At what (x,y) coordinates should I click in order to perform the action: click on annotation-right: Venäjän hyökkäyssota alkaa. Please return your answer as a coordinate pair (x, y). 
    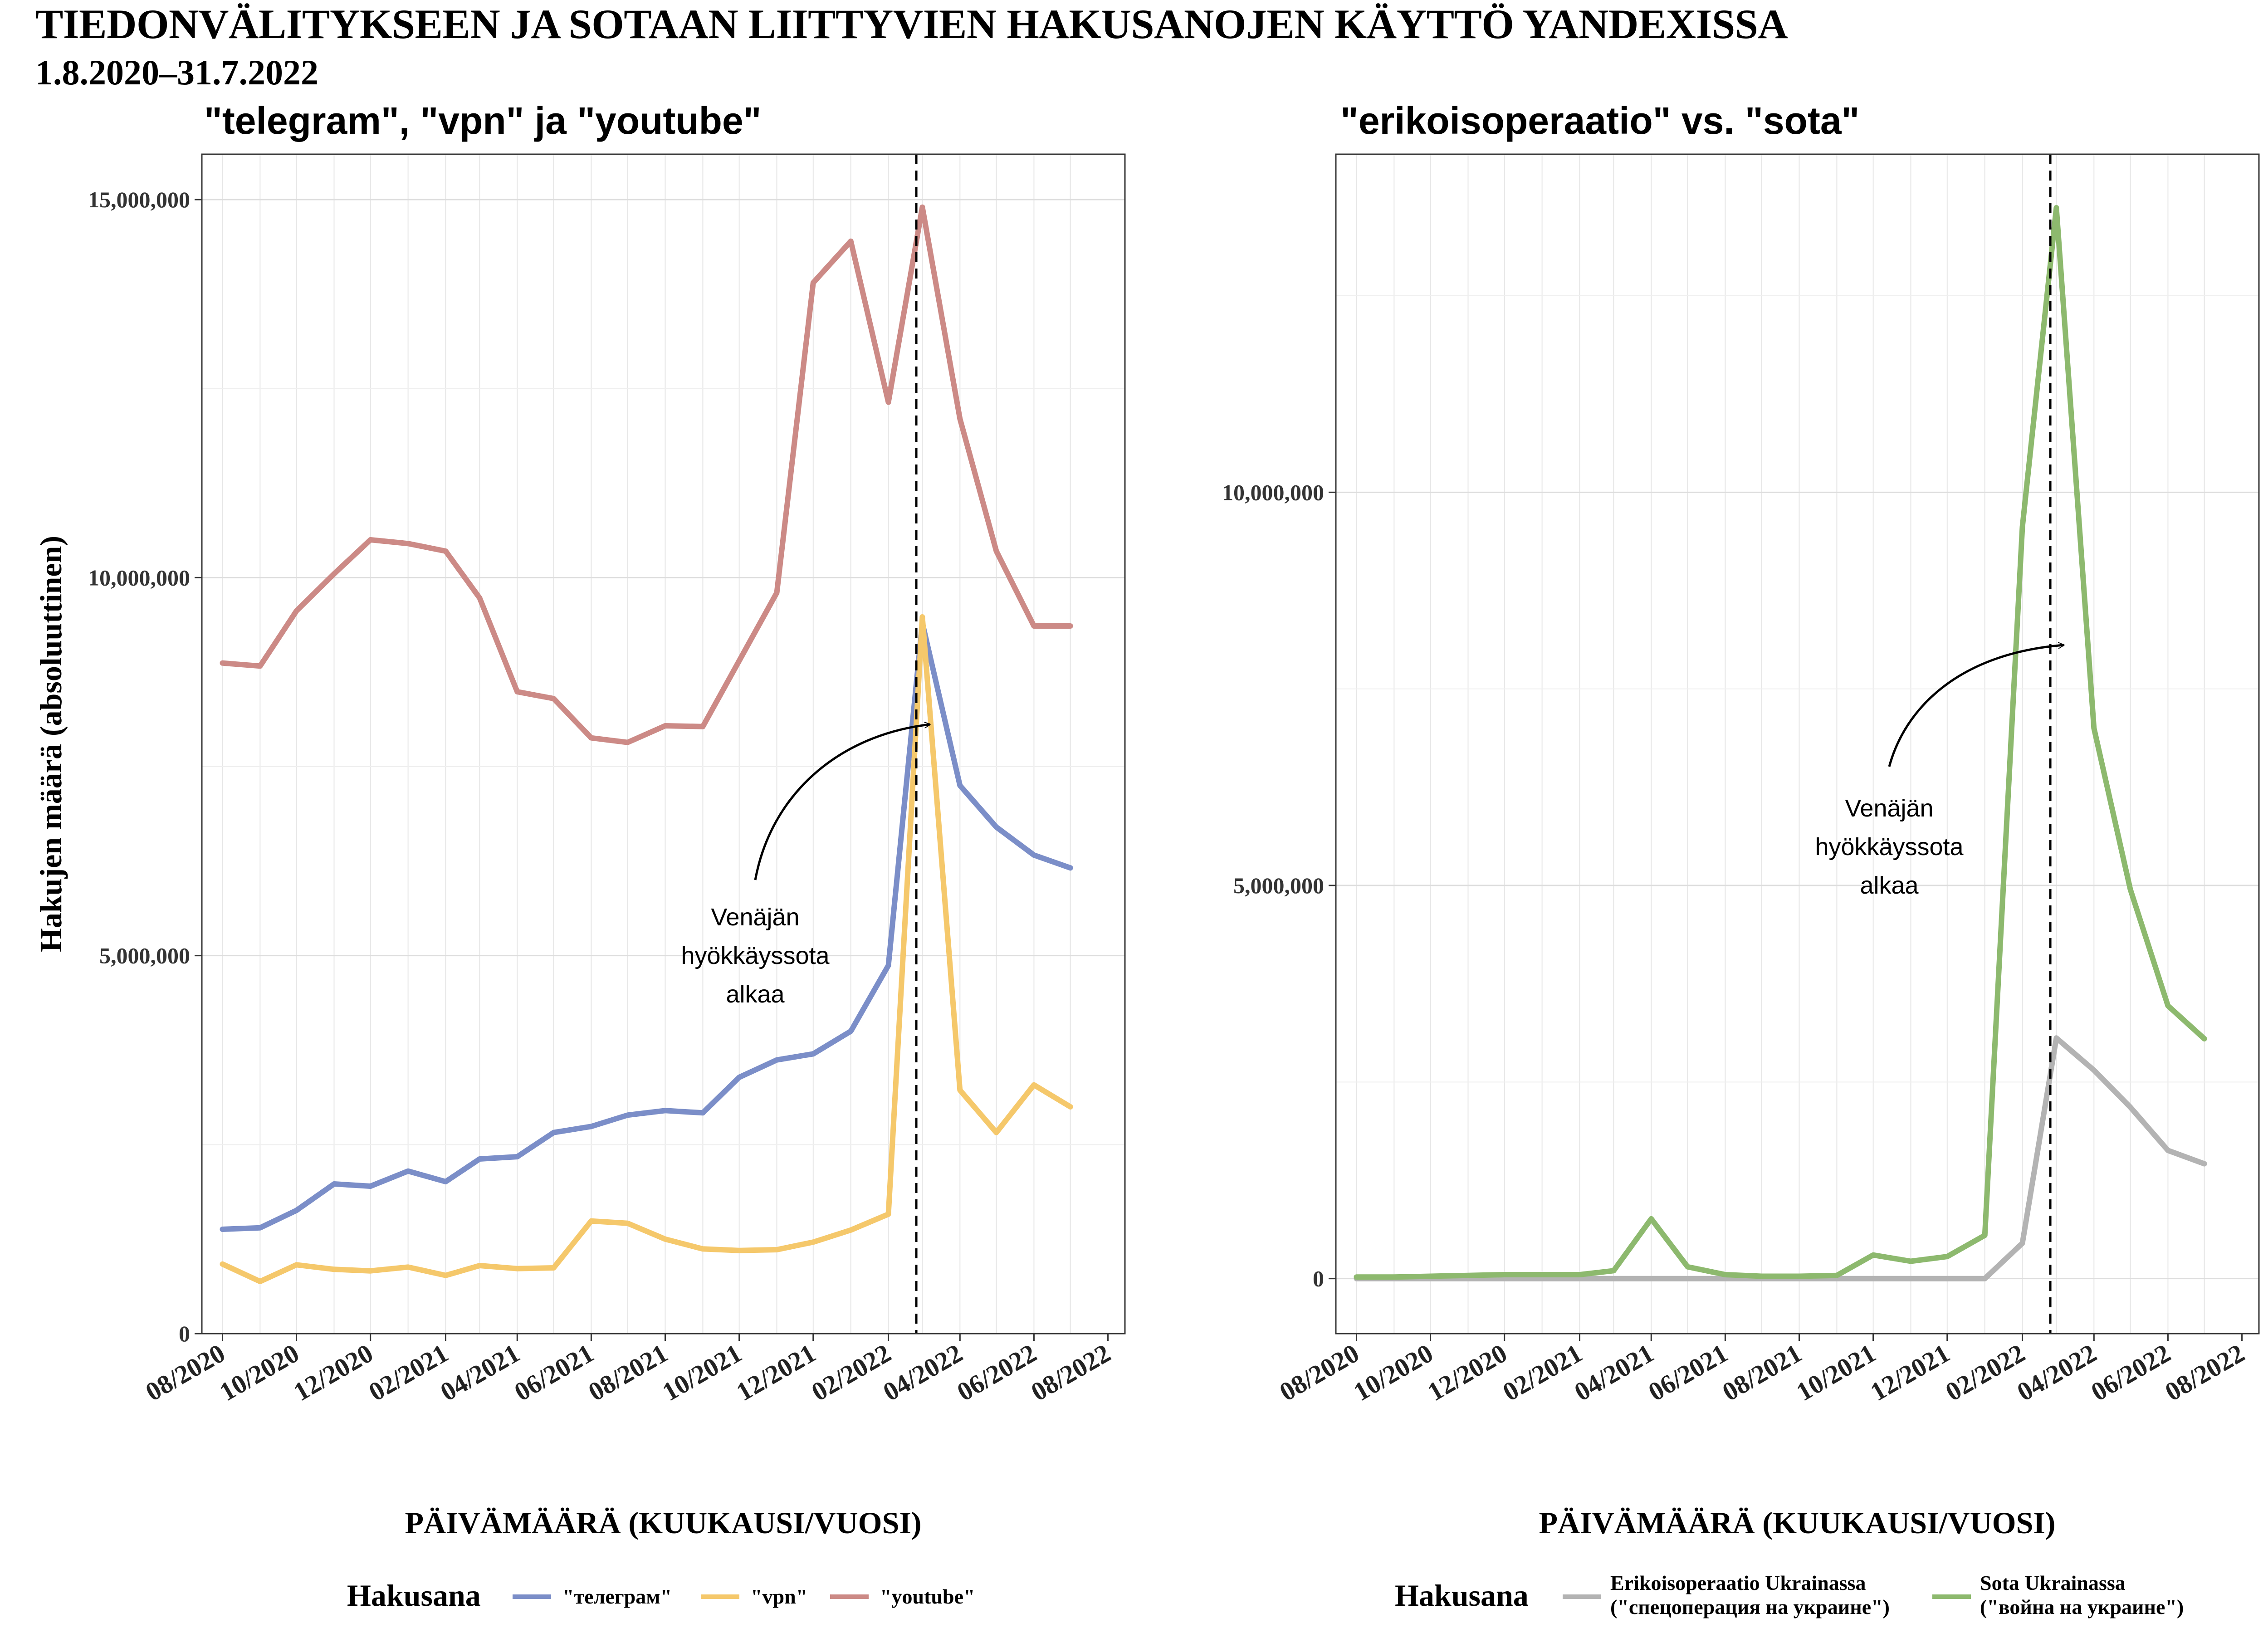
    Looking at the image, I should click on (1940, 772).